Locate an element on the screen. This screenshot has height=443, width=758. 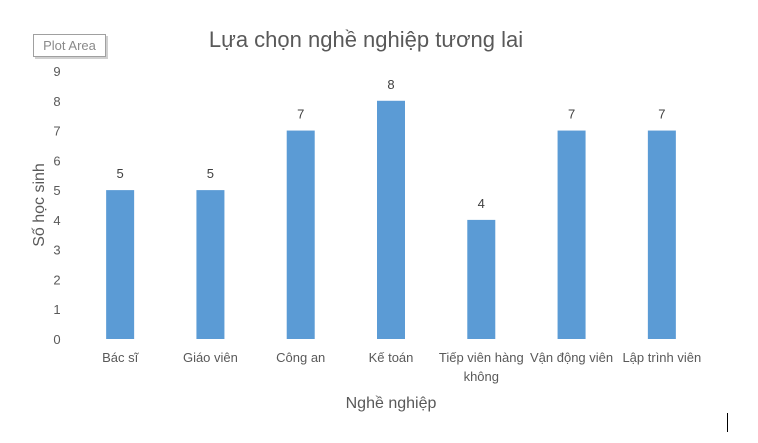
y-tick-label: 1 is located at coordinates (56, 309).